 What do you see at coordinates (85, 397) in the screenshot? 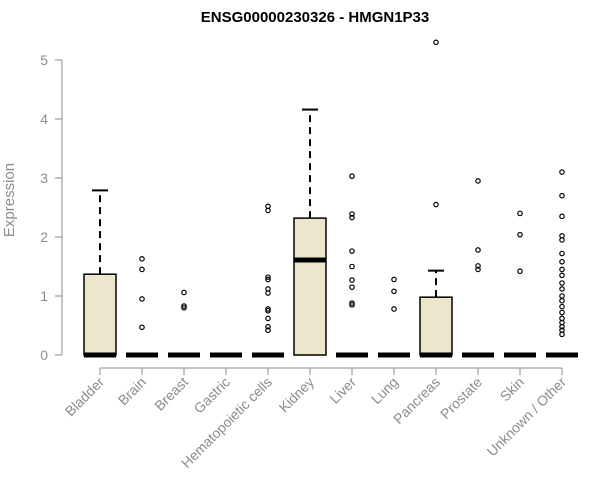
I see `x-tick-label: Bladder` at bounding box center [85, 397].